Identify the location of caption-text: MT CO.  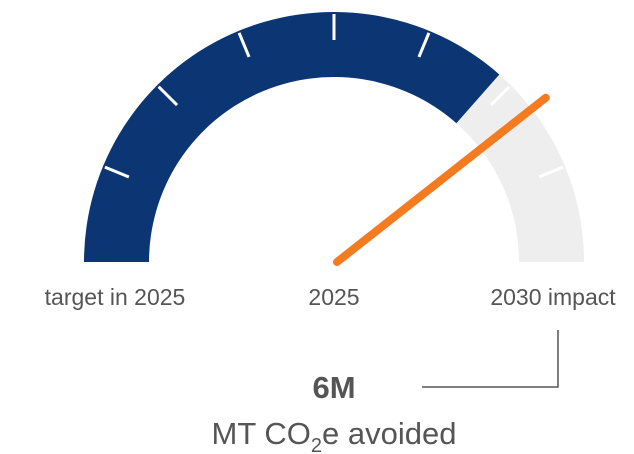
(261, 433).